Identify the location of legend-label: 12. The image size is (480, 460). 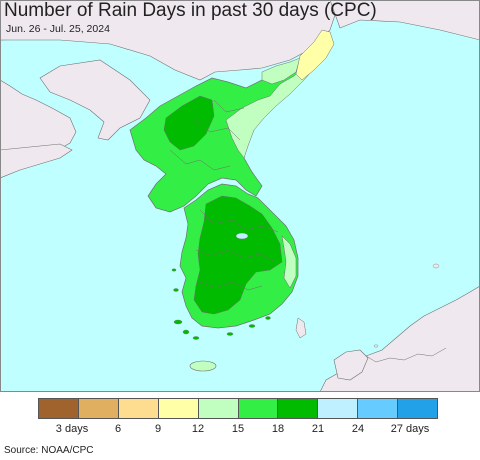
(198, 429).